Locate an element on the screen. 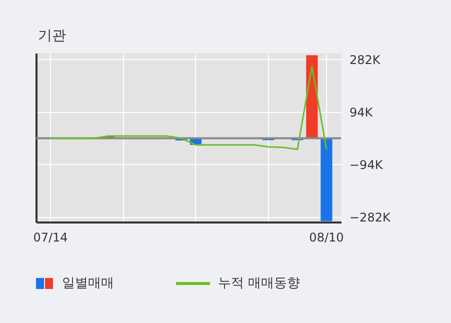 The width and height of the screenshot is (451, 323). bar is located at coordinates (326, 180).